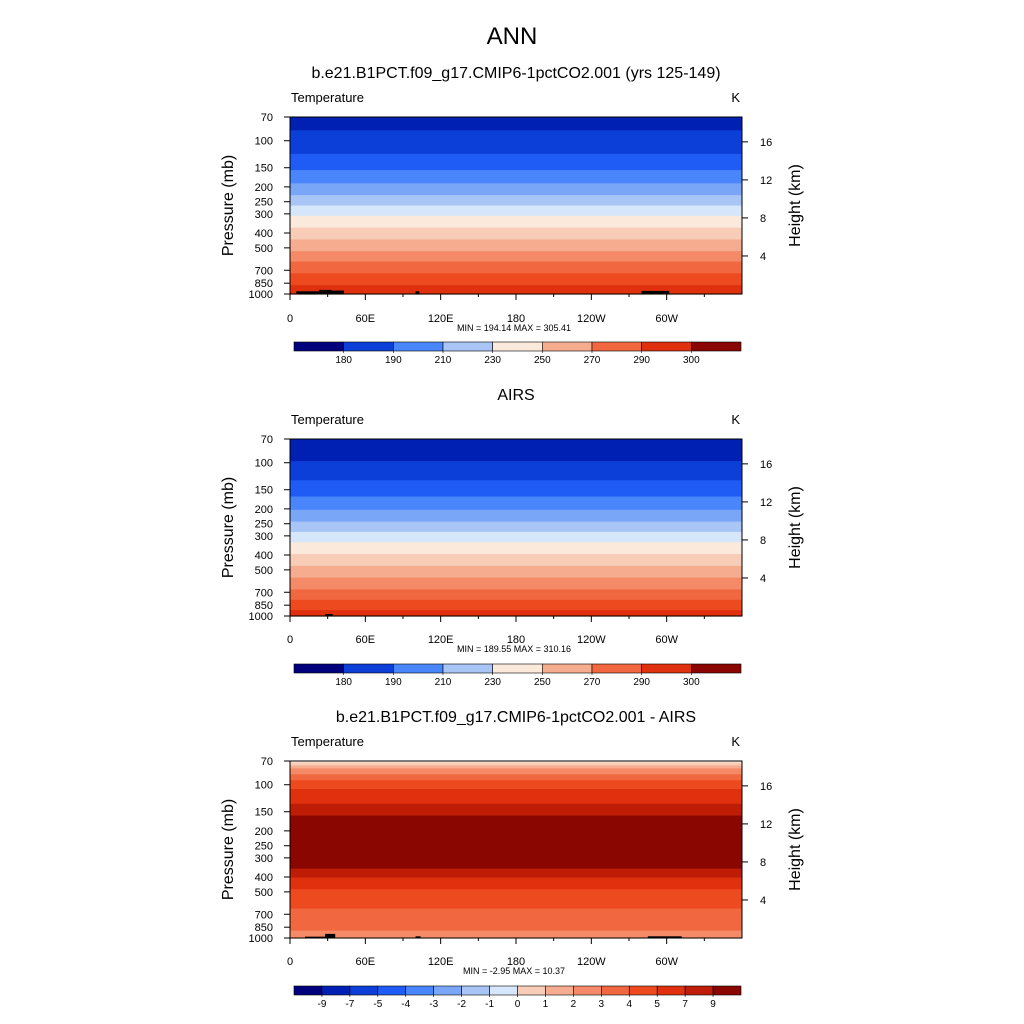 This screenshot has height=1024, width=1024. I want to click on figure-title: ANN, so click(512, 36).